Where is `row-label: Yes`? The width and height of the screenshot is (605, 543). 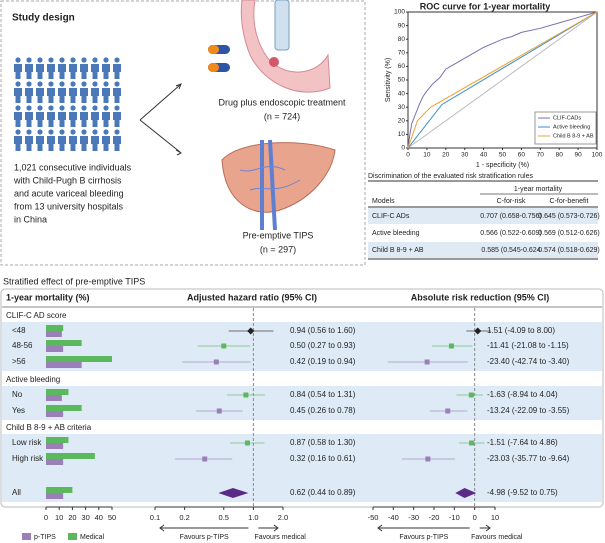 row-label: Yes is located at coordinates (18, 410).